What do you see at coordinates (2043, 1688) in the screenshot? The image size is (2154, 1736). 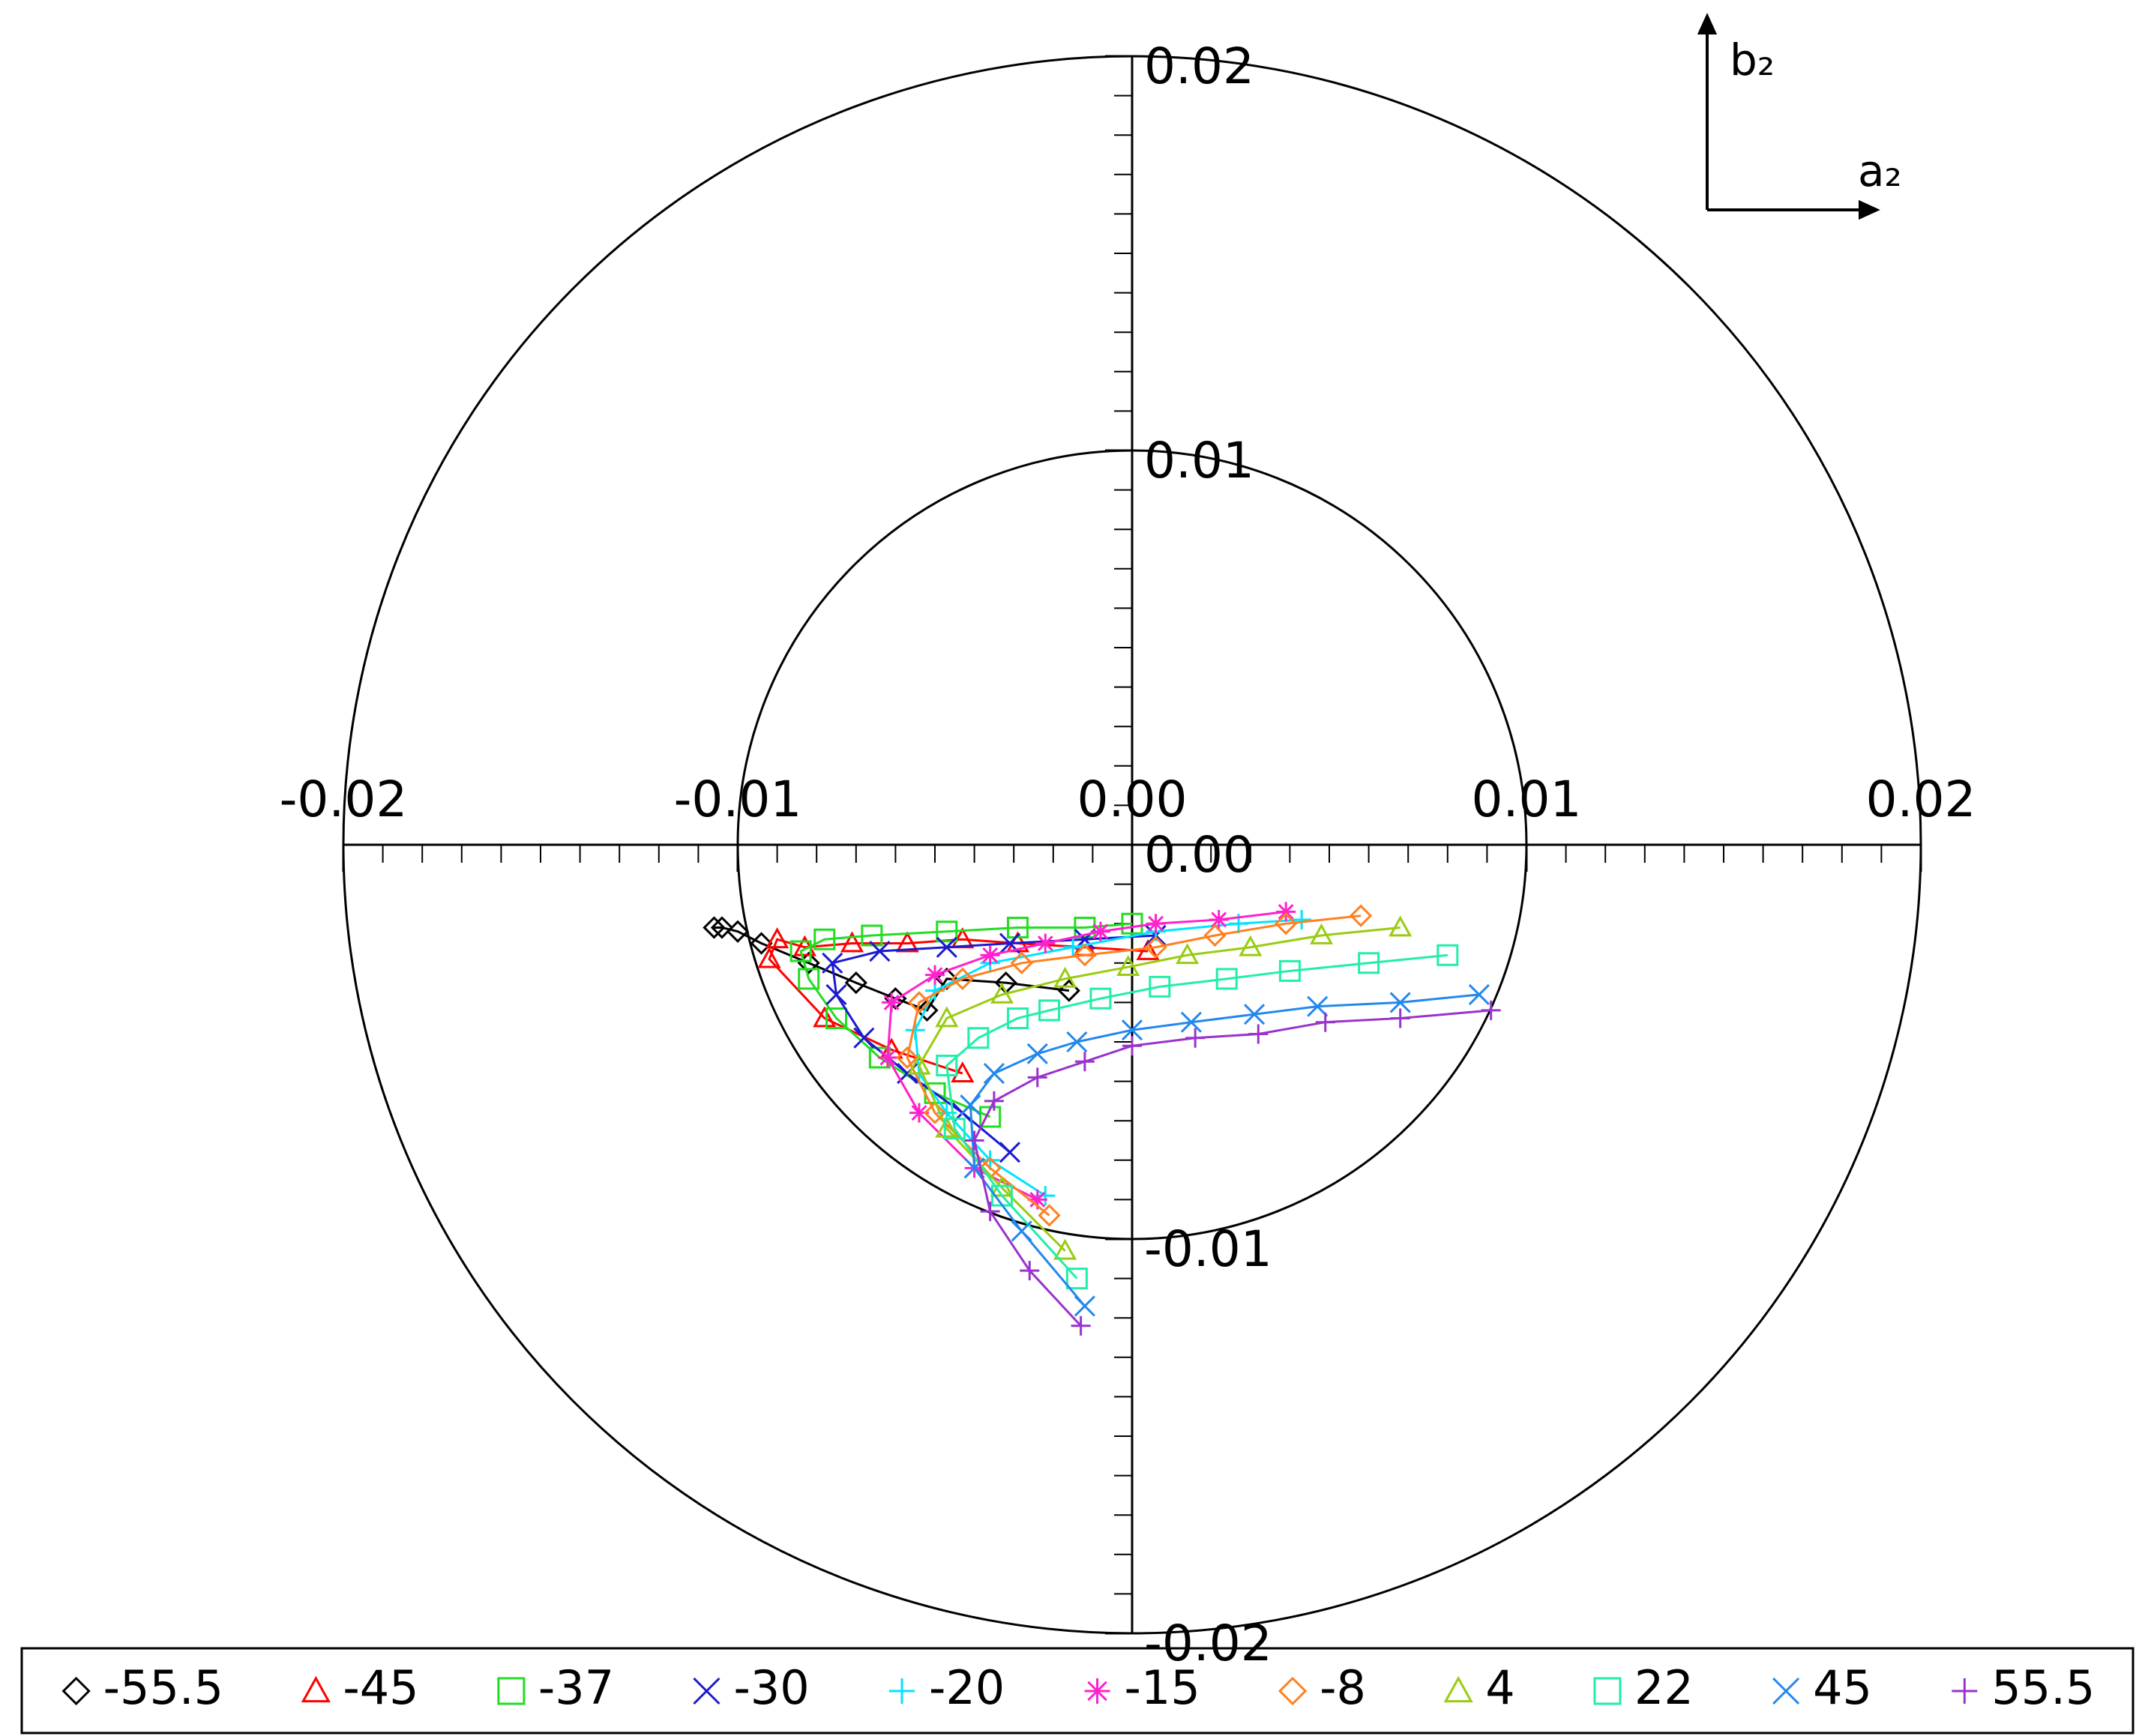 I see `legend-label: 55.5` at bounding box center [2043, 1688].